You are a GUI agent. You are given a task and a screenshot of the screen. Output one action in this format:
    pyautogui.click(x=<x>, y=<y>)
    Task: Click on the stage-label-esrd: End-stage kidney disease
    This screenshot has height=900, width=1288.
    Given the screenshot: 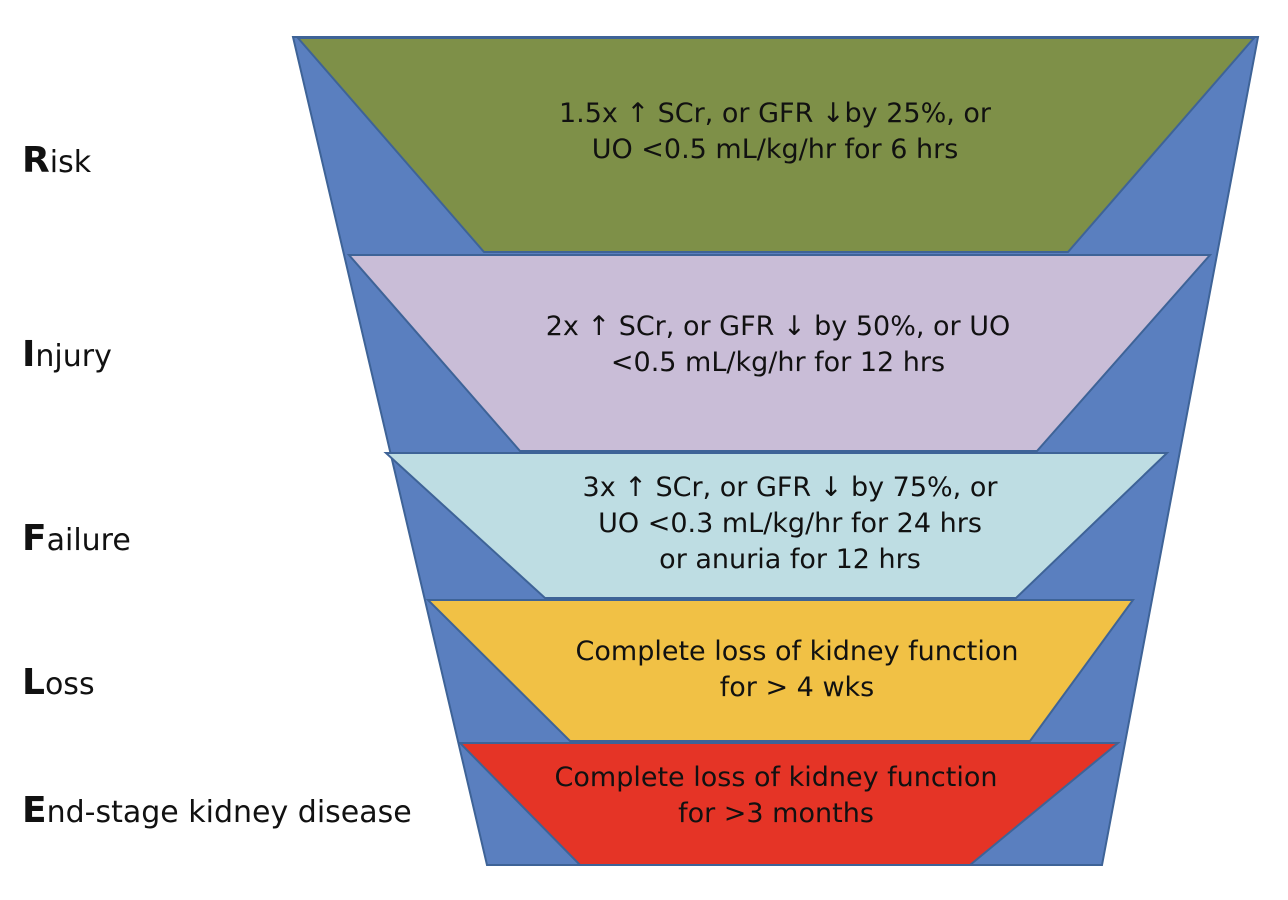 What is the action you would take?
    pyautogui.click(x=217, y=810)
    